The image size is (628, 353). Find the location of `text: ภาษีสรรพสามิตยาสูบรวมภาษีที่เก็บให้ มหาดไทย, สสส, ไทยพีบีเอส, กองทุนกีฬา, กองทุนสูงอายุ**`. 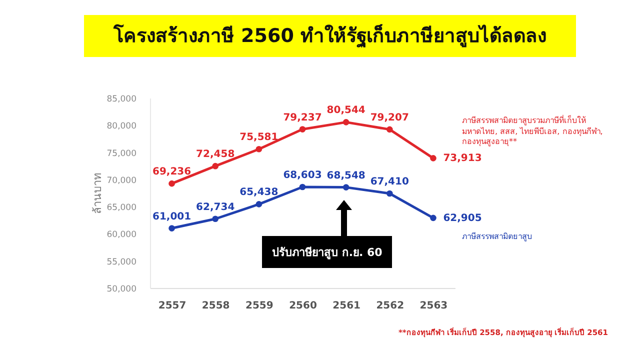

text: ภาษีสรรพสามิตยาสูบรวมภาษีที่เก็บให้ มหาดไทย, สสส, ไทยพีบีเอส, กองทุนกีฬา, กองทุนสูงอายุ** is located at coordinates (533, 132).